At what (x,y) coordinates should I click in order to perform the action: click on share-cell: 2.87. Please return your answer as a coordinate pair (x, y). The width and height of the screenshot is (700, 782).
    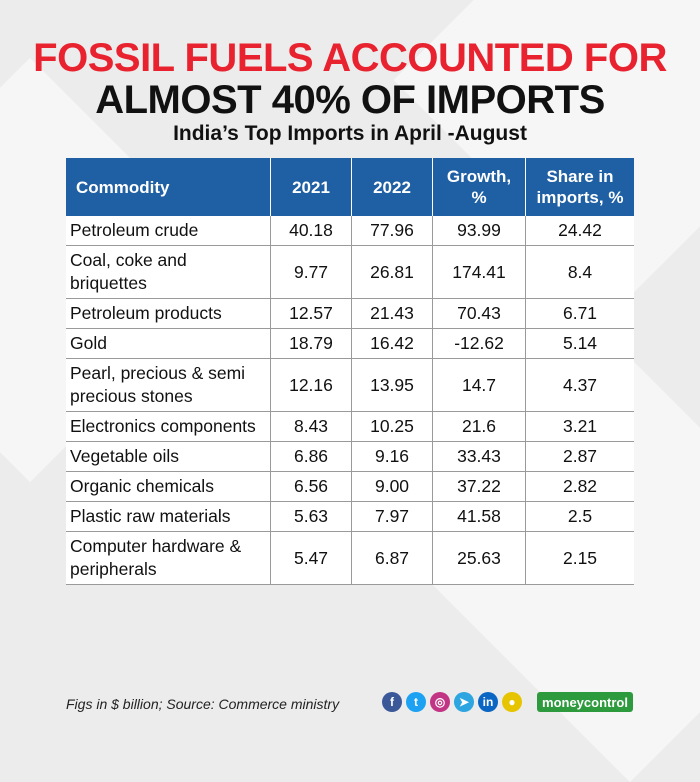
    Looking at the image, I should click on (579, 456).